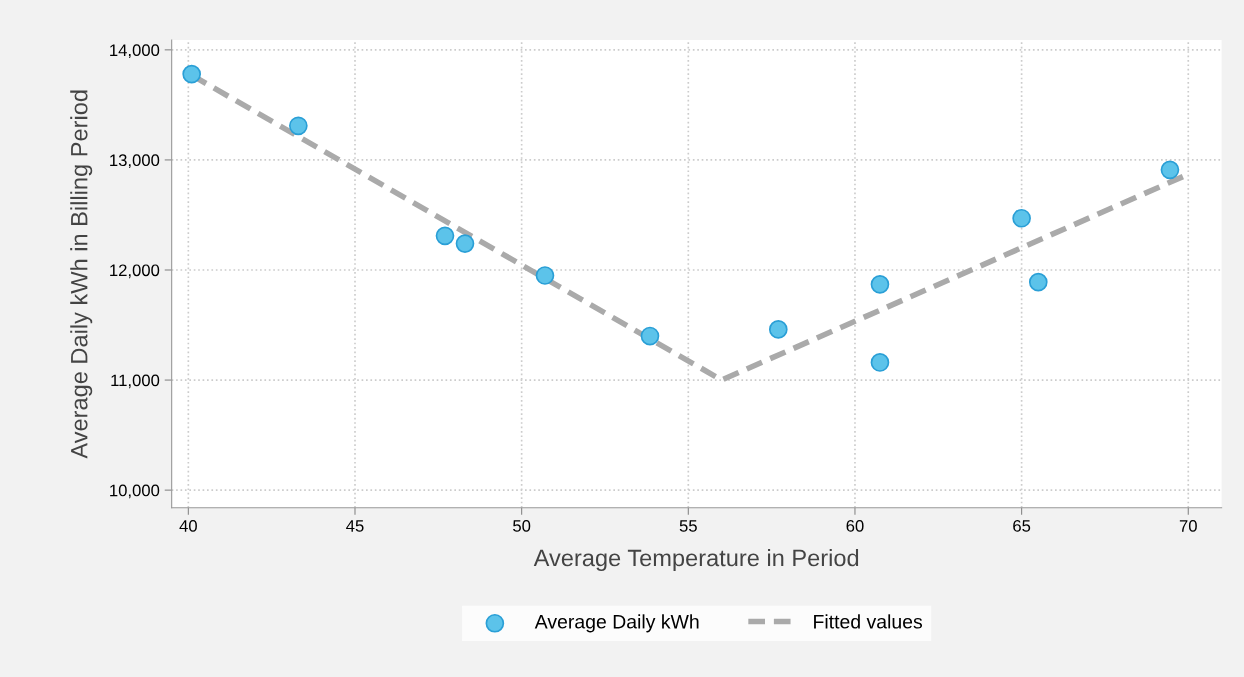 This screenshot has height=677, width=1244. Describe the element at coordinates (135, 381) in the screenshot. I see `y-tick-label: 11,000` at that location.